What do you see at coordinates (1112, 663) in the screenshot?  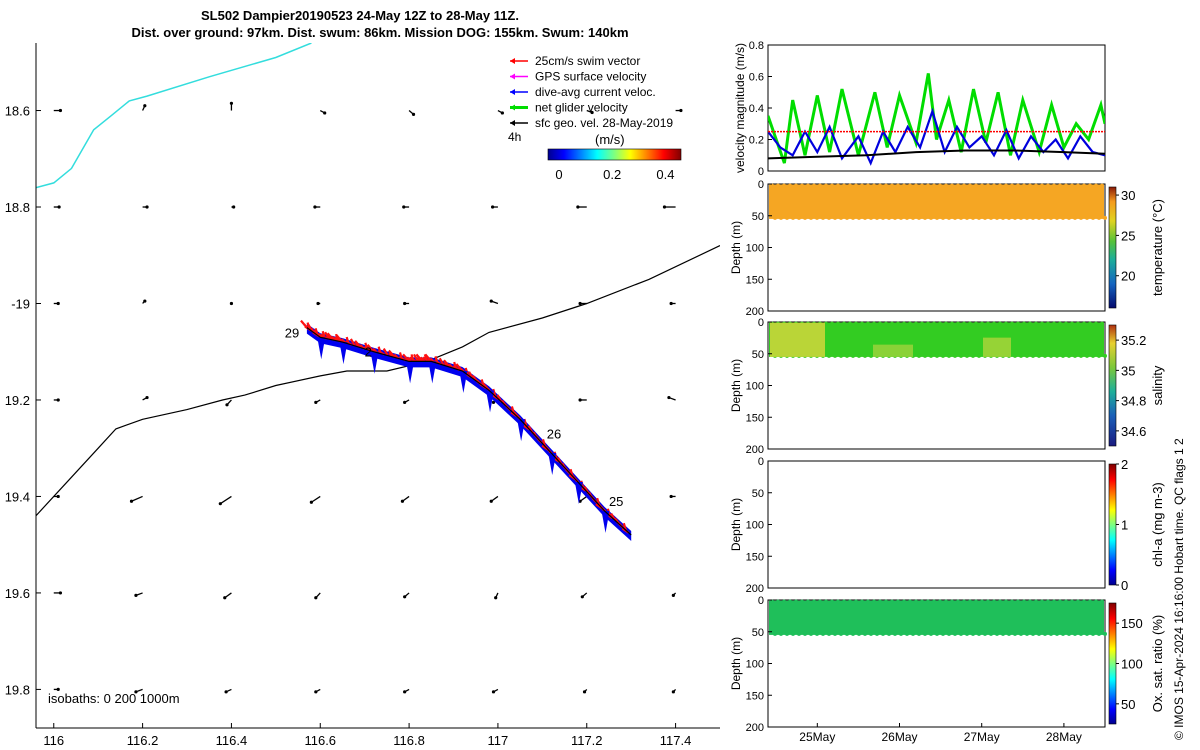 I see `panel-colorbar` at bounding box center [1112, 663].